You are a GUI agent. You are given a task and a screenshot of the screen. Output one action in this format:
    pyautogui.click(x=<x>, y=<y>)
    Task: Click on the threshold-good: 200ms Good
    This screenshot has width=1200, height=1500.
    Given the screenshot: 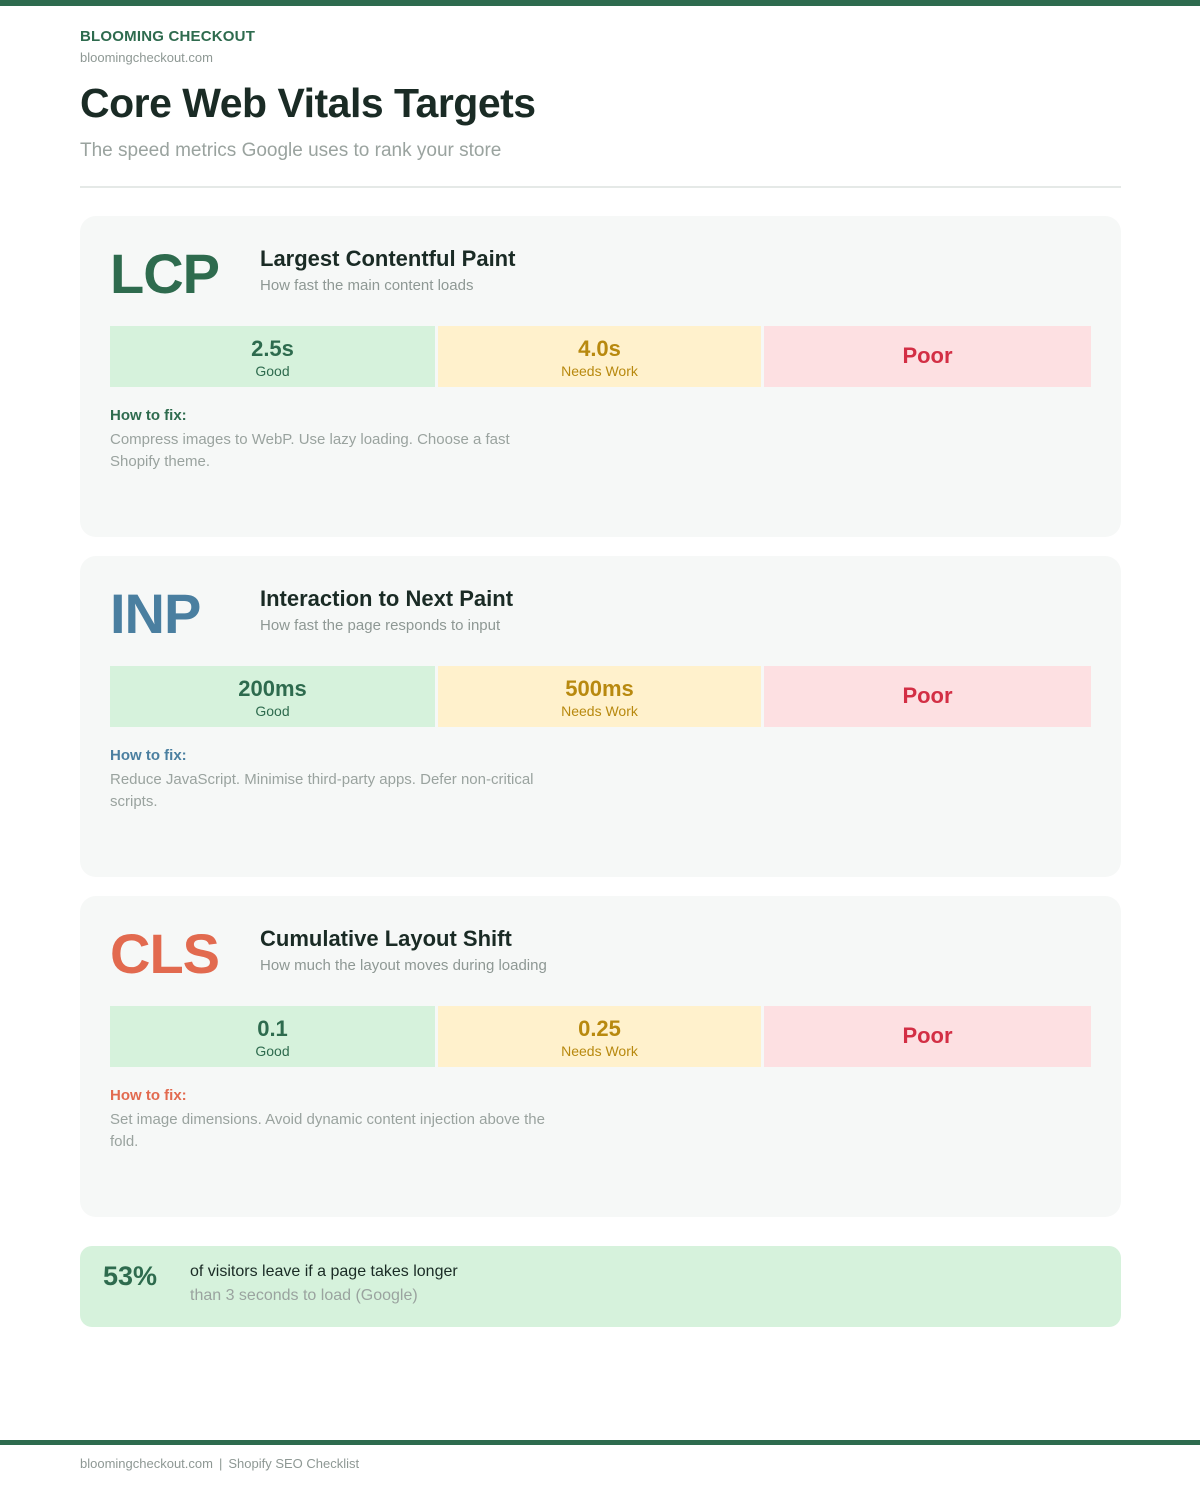 What is the action you would take?
    pyautogui.click(x=272, y=696)
    